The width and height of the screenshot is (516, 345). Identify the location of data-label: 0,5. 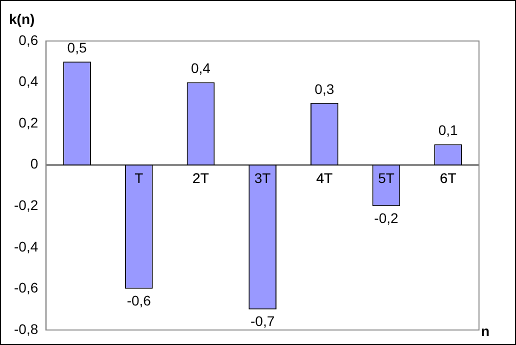
(77, 48).